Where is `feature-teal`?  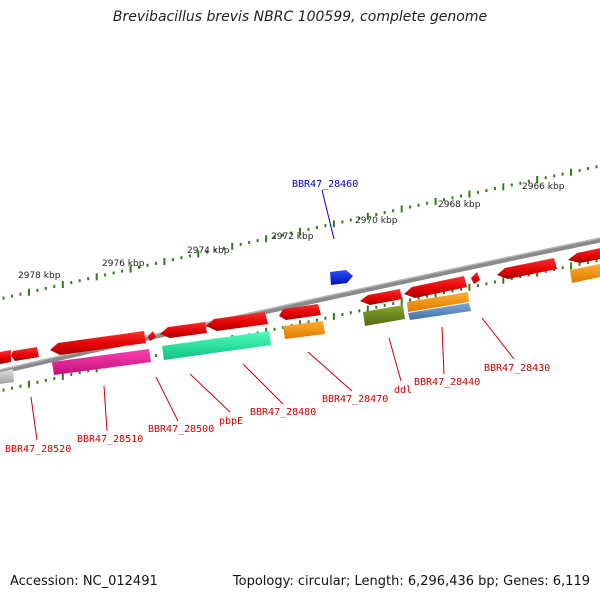 feature-teal is located at coordinates (216, 345).